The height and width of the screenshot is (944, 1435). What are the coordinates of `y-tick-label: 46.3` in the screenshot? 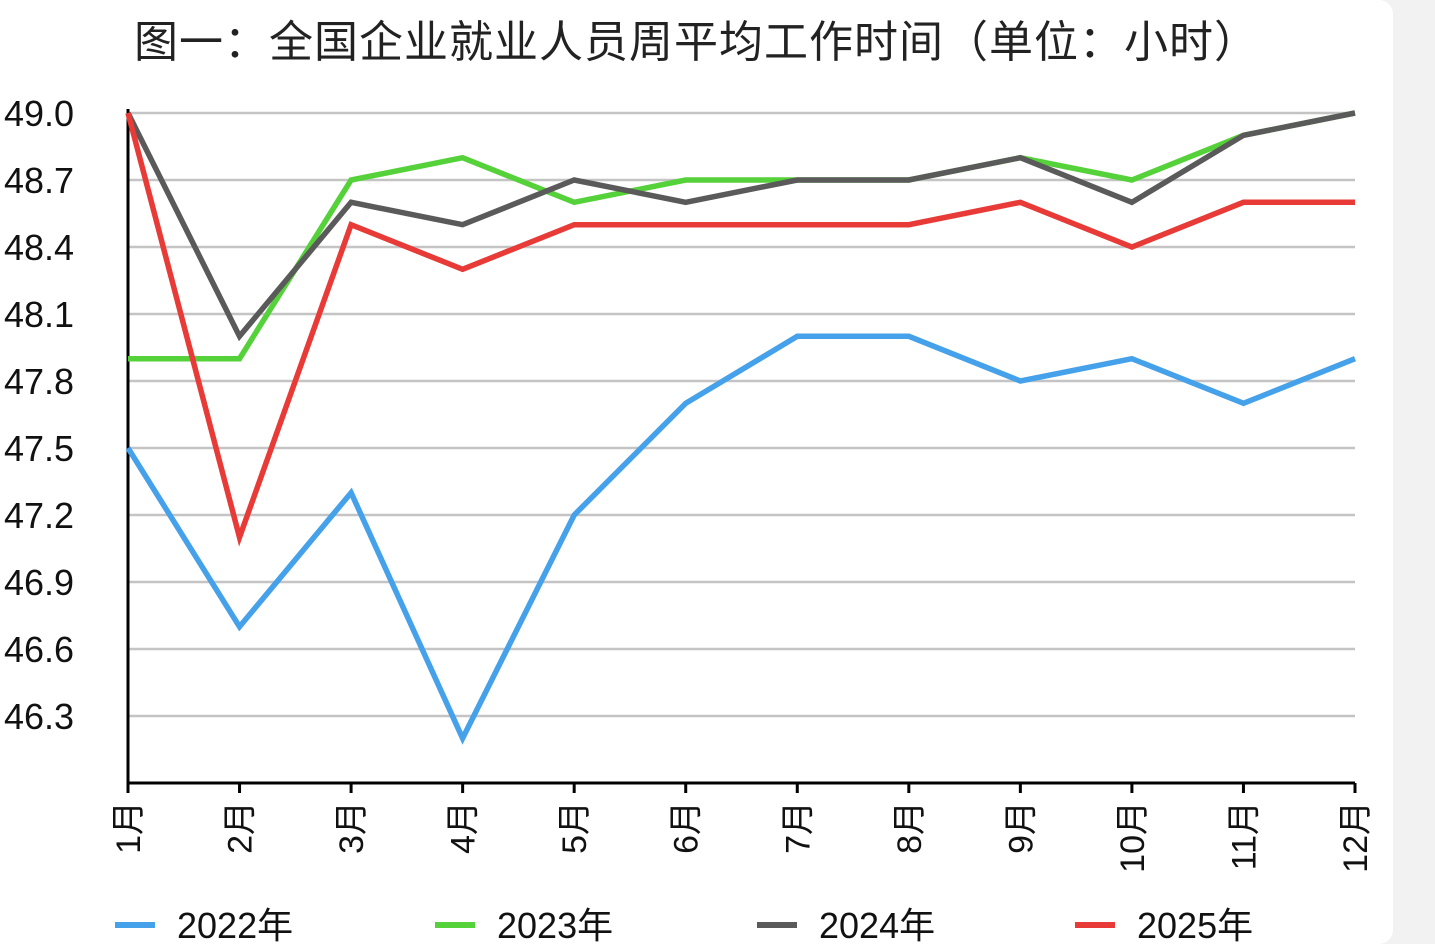 It's located at (39, 716).